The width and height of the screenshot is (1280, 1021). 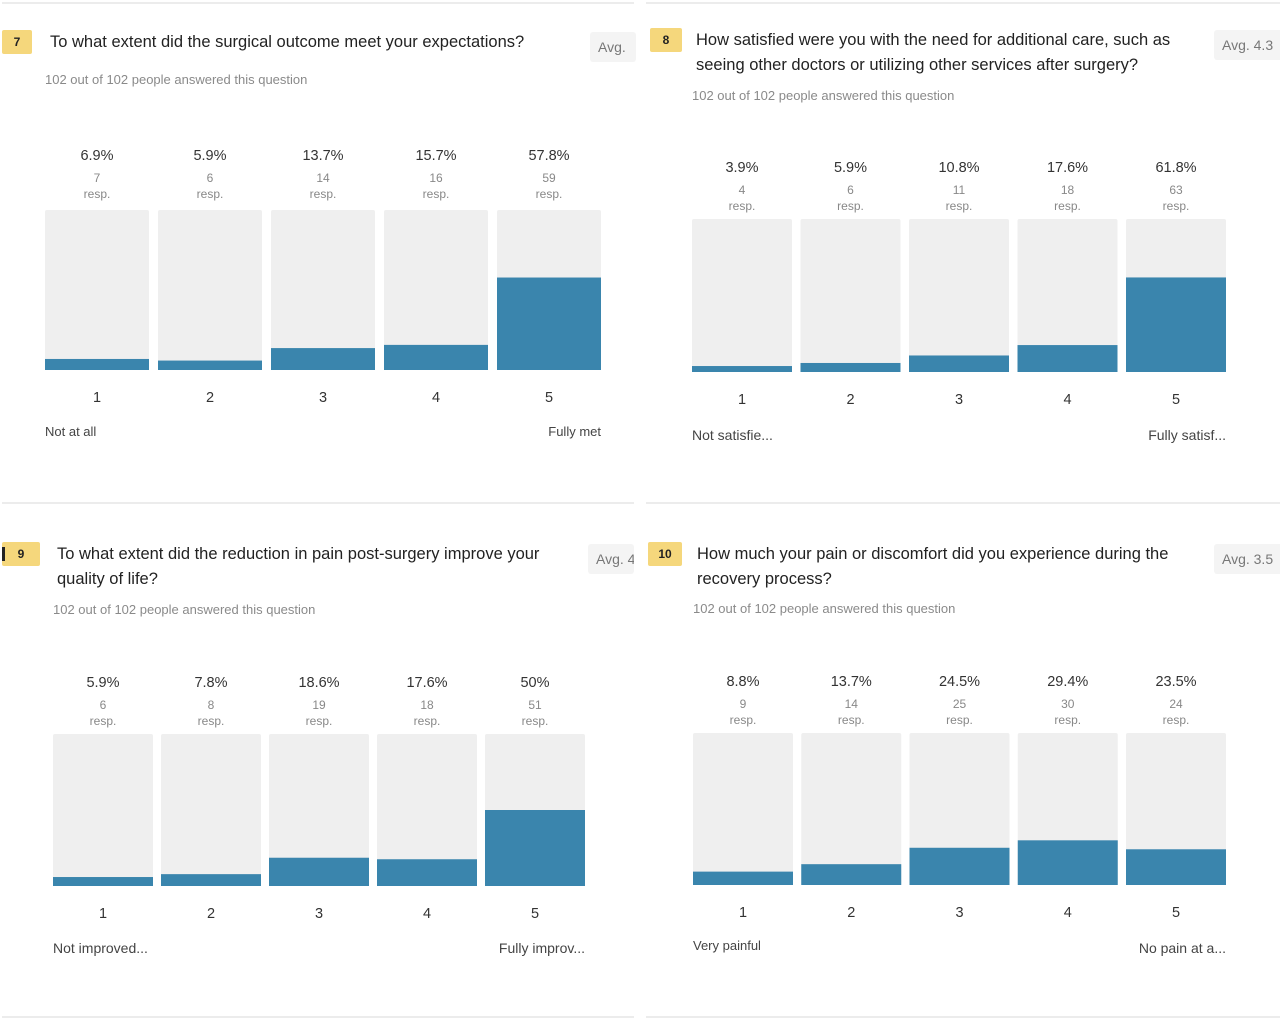 What do you see at coordinates (963, 503) in the screenshot?
I see `mid-divider-right` at bounding box center [963, 503].